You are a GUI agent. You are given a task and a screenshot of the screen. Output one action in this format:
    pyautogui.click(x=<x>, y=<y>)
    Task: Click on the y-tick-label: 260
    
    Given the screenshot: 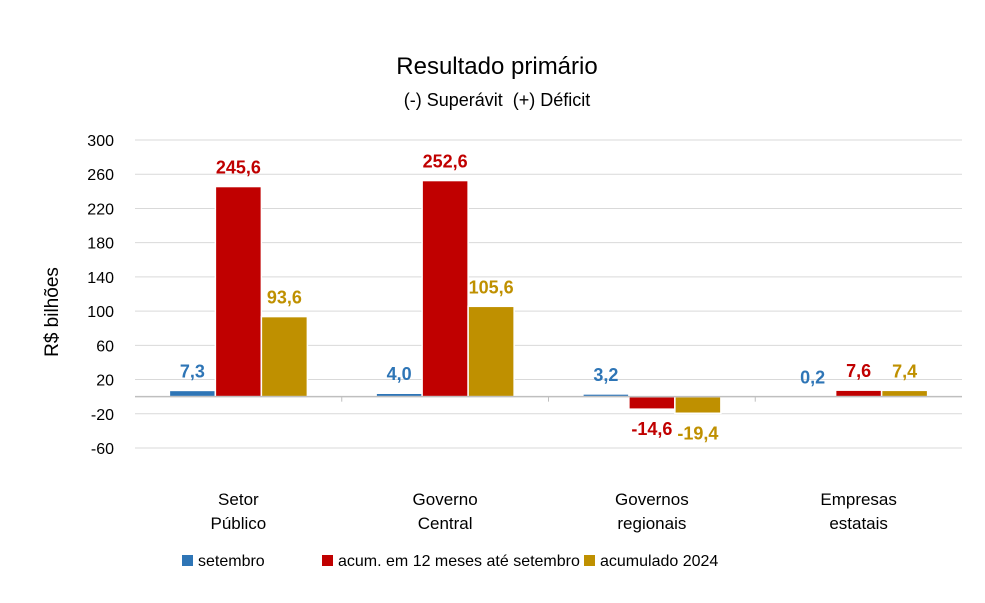 What is the action you would take?
    pyautogui.click(x=100, y=175)
    